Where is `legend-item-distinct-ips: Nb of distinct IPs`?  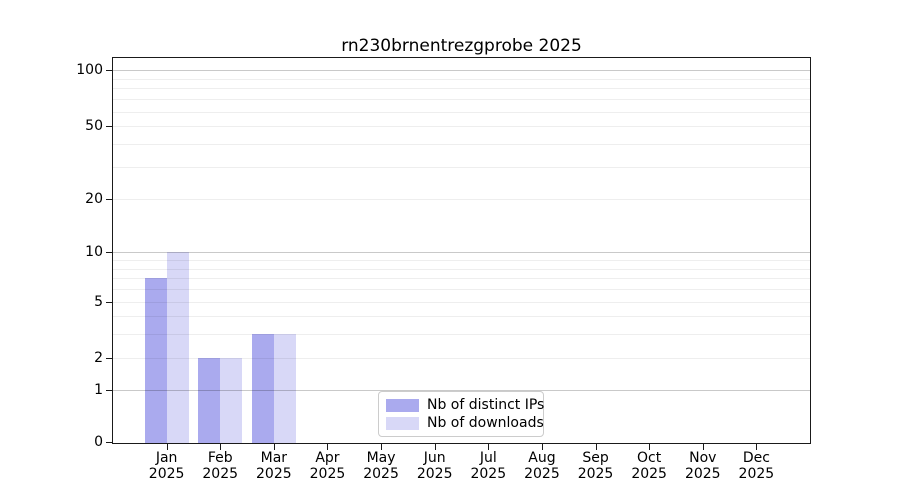 legend-item-distinct-ips: Nb of distinct IPs is located at coordinates (465, 405).